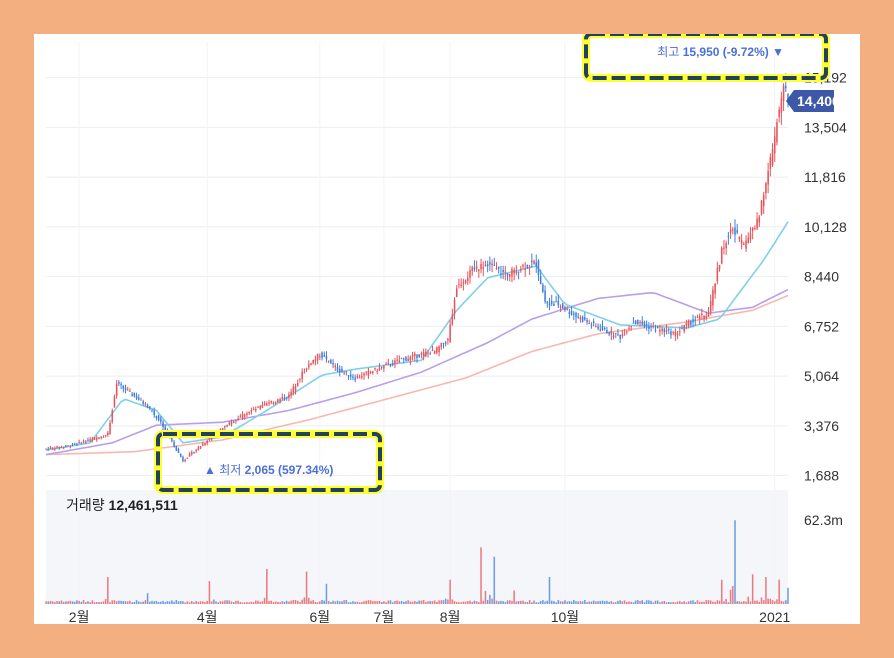 Image resolution: width=894 pixels, height=658 pixels. I want to click on price-tick-label: 13,504, so click(825, 127).